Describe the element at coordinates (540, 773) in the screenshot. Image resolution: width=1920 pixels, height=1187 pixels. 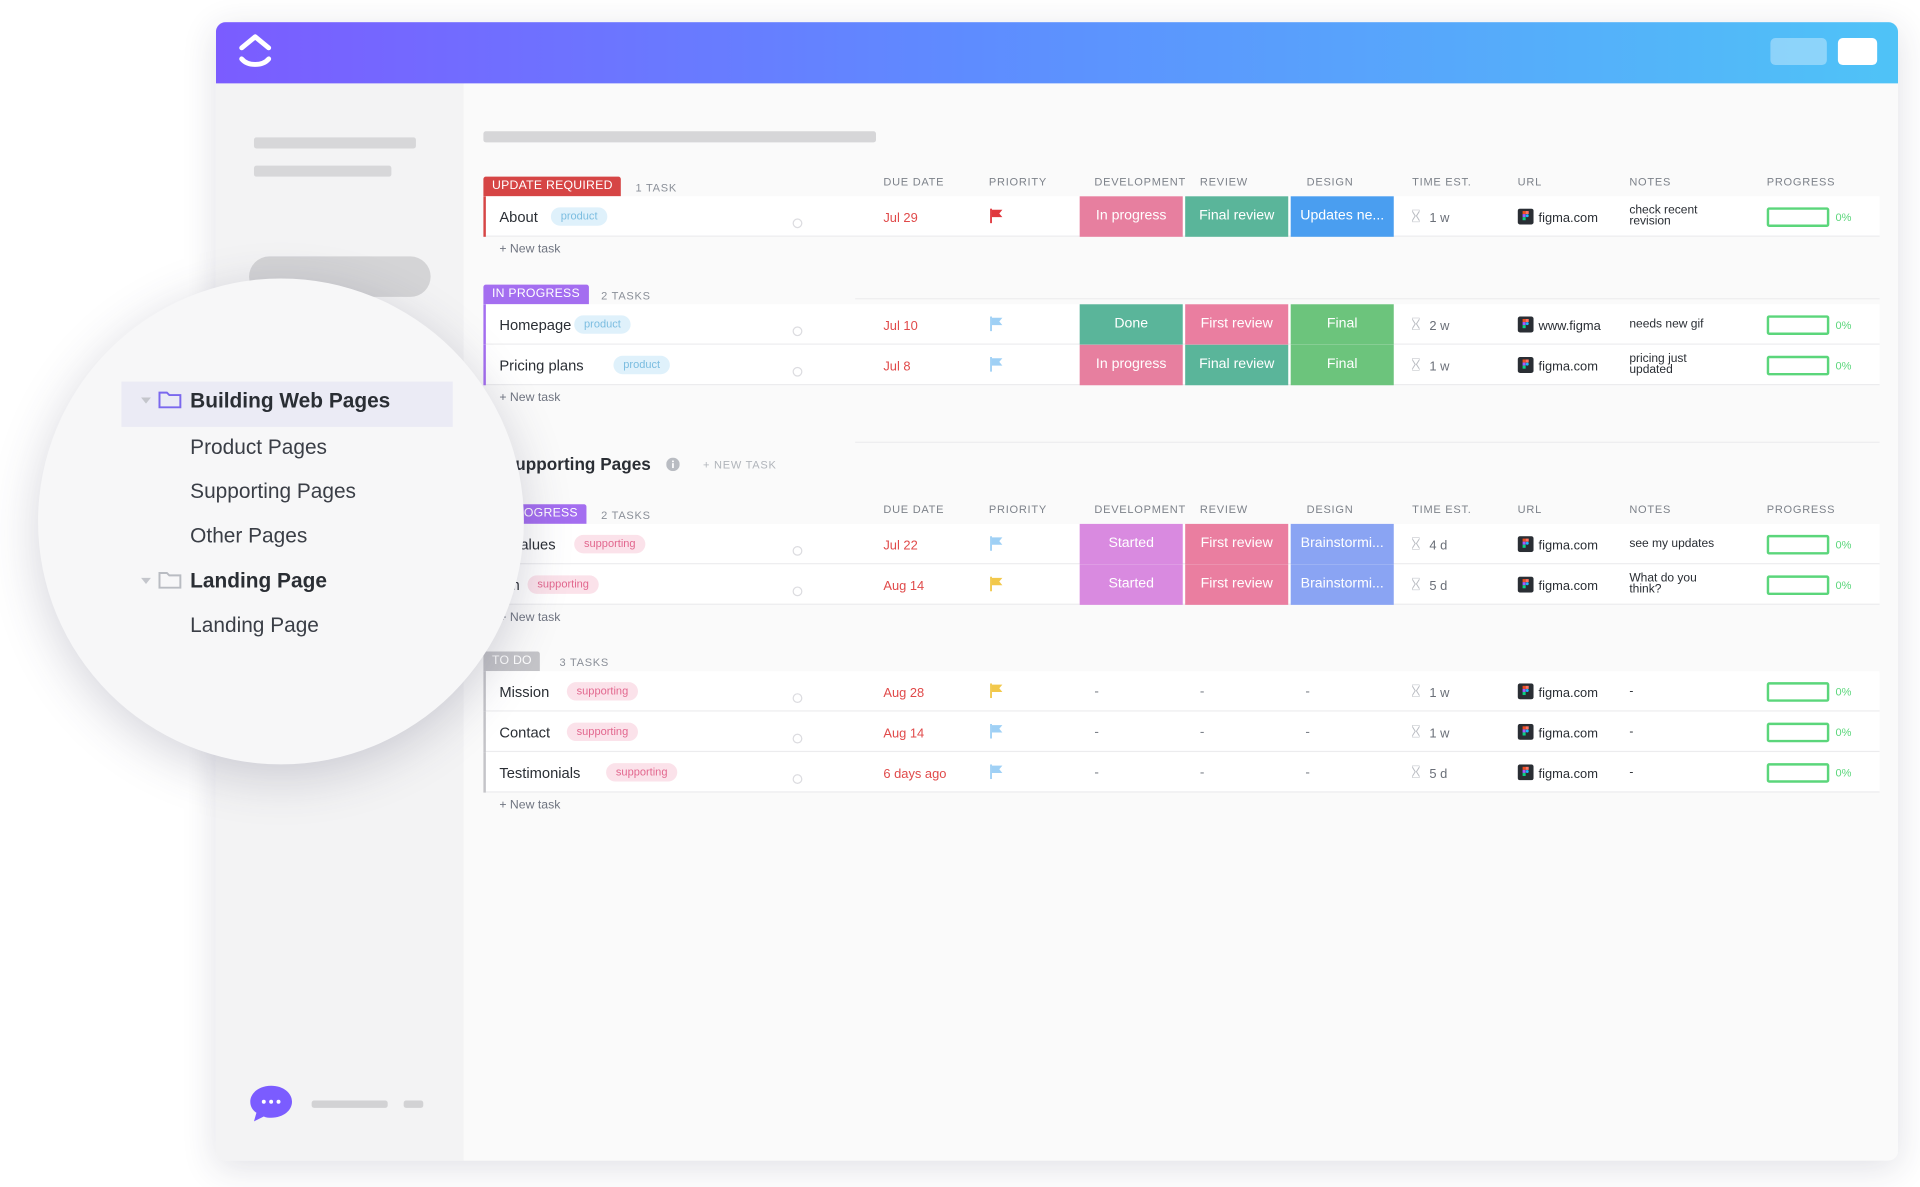
I see `task-name: Testimonials` at that location.